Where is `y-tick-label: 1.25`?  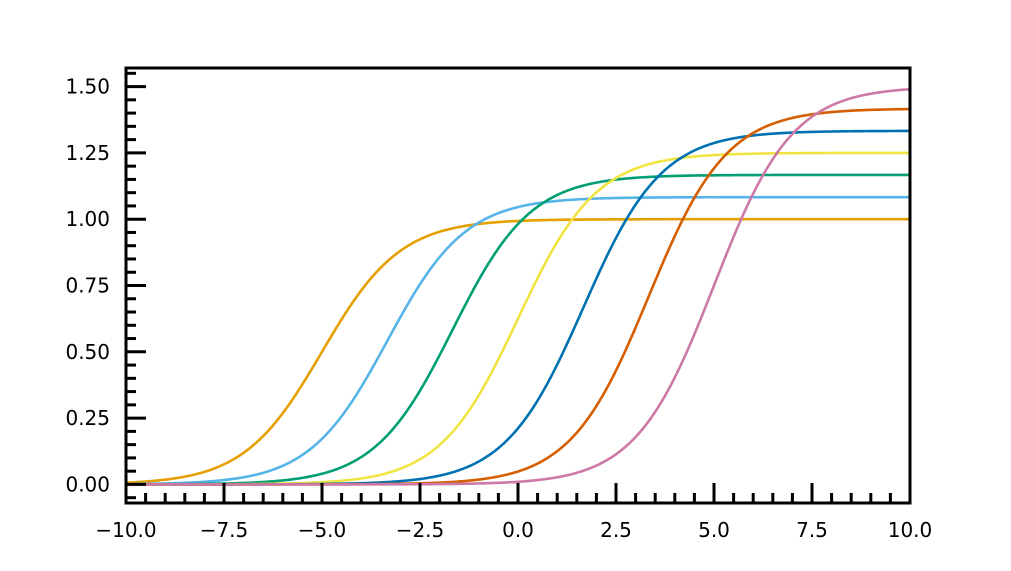 y-tick-label: 1.25 is located at coordinates (87, 153).